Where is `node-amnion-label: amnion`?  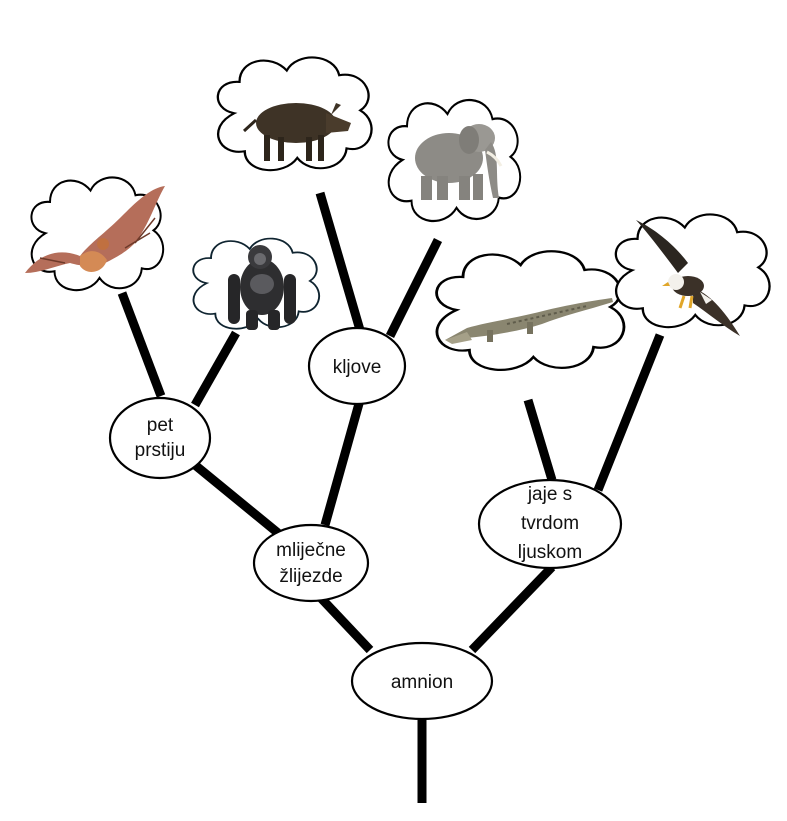
node-amnion-label: amnion is located at coordinates (422, 682).